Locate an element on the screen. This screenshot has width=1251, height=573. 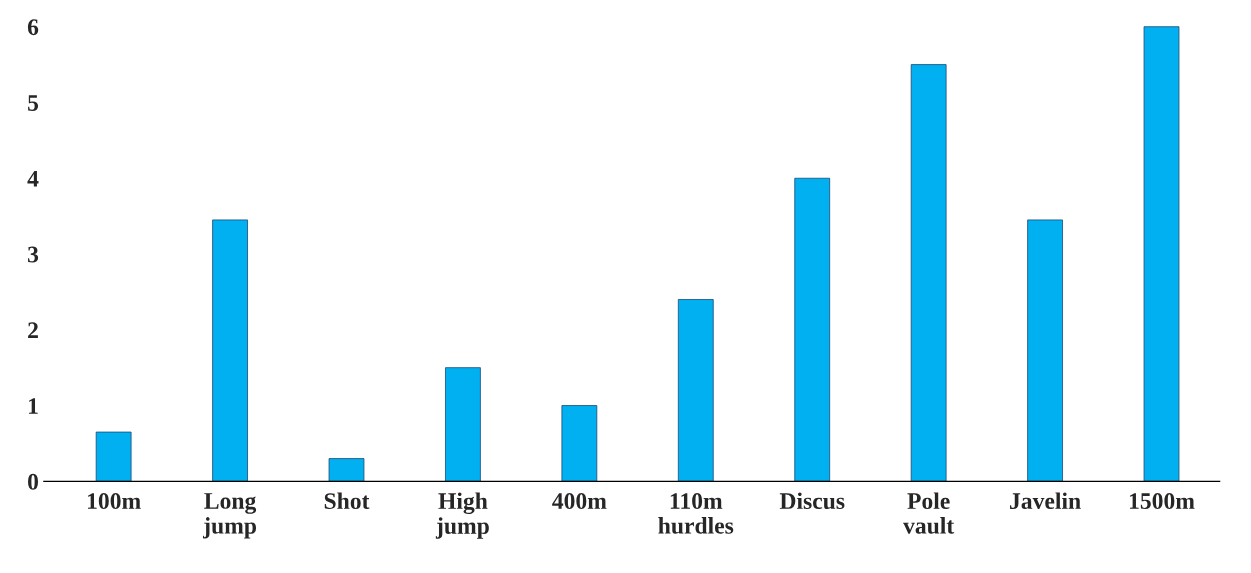
x-tick-label: Discus is located at coordinates (812, 501).